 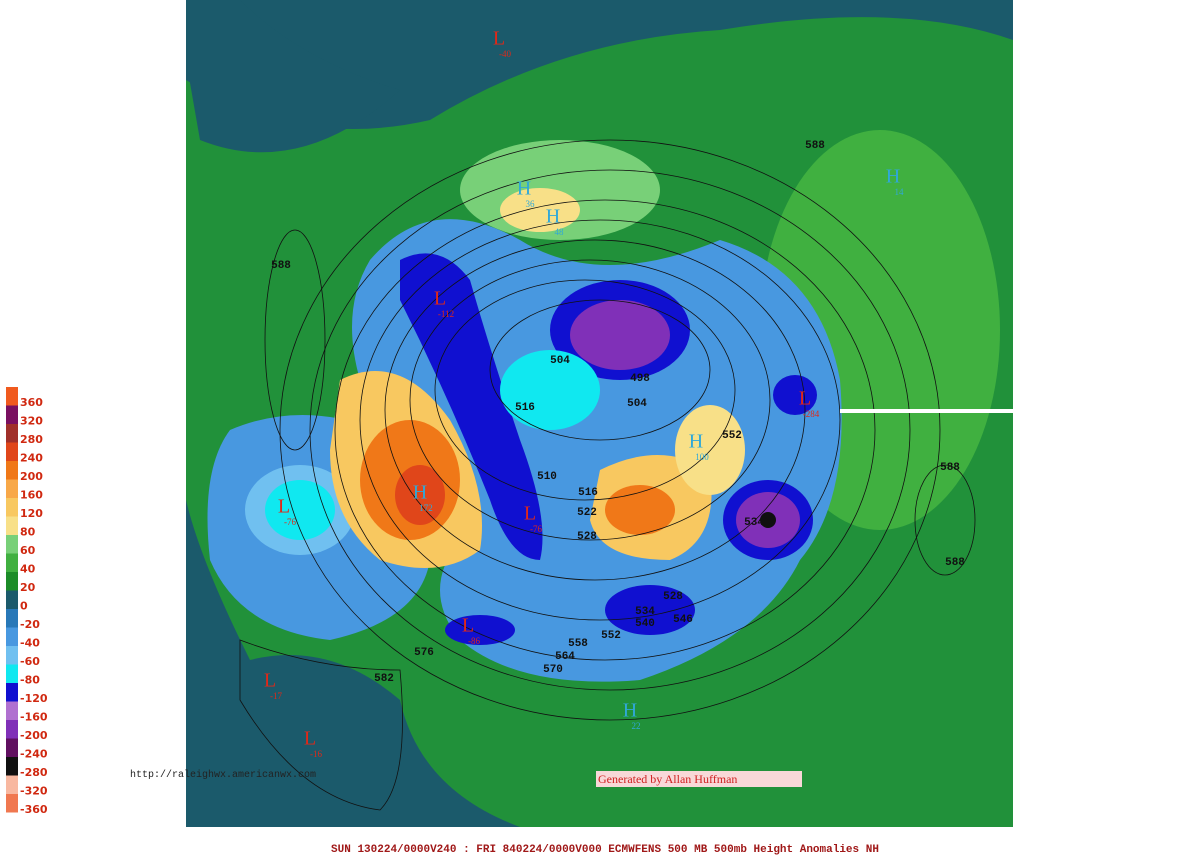 I want to click on legend-label: 80, so click(x=28, y=532).